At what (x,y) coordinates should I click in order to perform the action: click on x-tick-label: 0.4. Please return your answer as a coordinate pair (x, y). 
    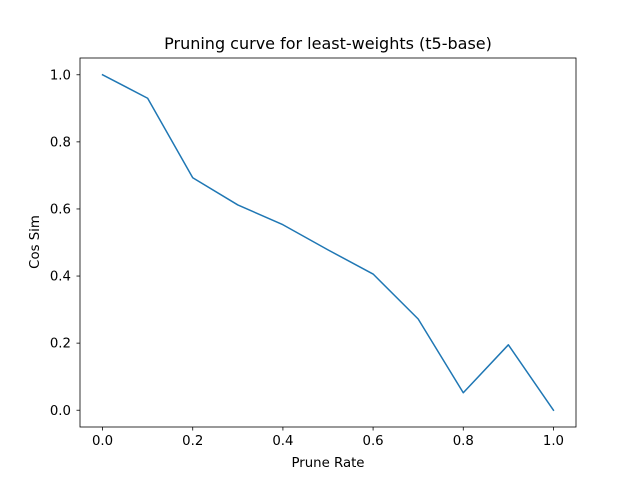
    Looking at the image, I should click on (282, 441).